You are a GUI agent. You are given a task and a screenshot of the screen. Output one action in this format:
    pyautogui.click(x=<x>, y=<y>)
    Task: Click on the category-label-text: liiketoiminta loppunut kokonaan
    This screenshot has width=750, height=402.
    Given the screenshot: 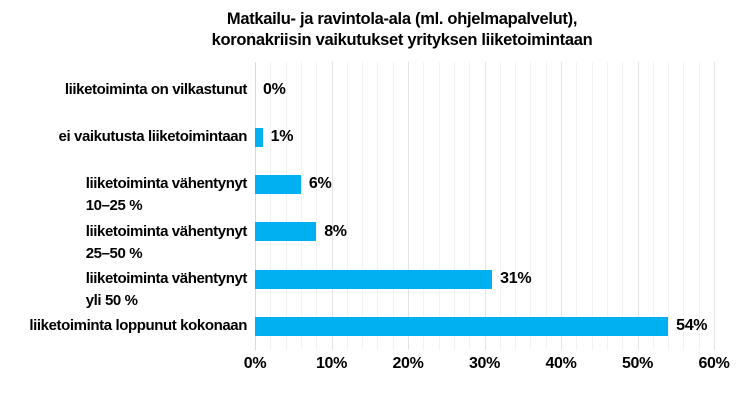 What is the action you would take?
    pyautogui.click(x=138, y=326)
    